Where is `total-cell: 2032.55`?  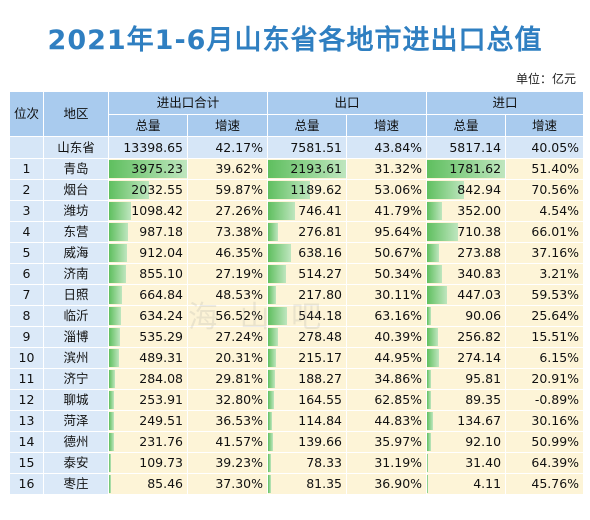 total-cell: 2032.55 is located at coordinates (148, 190).